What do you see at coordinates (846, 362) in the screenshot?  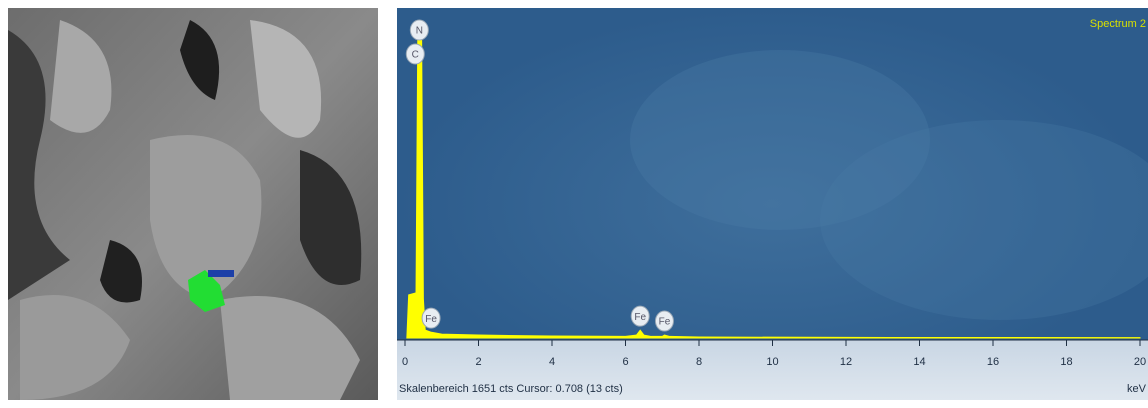 I see `x-tick-label: 12` at bounding box center [846, 362].